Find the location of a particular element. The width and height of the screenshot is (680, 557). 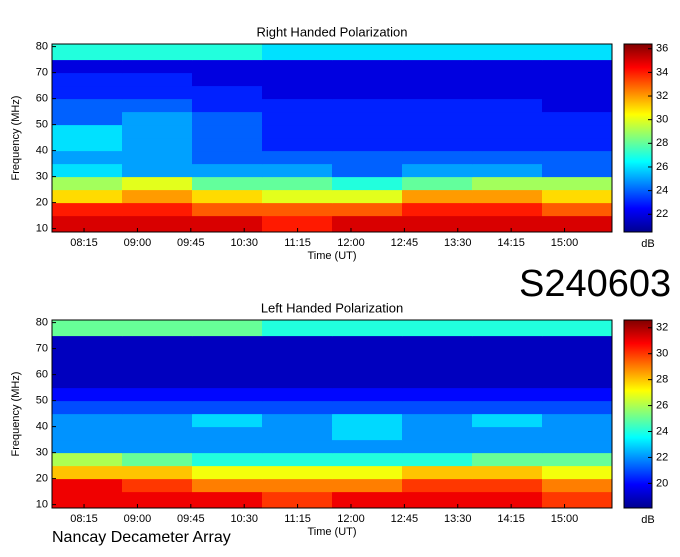

x-tick-label: 15:00 is located at coordinates (565, 519).